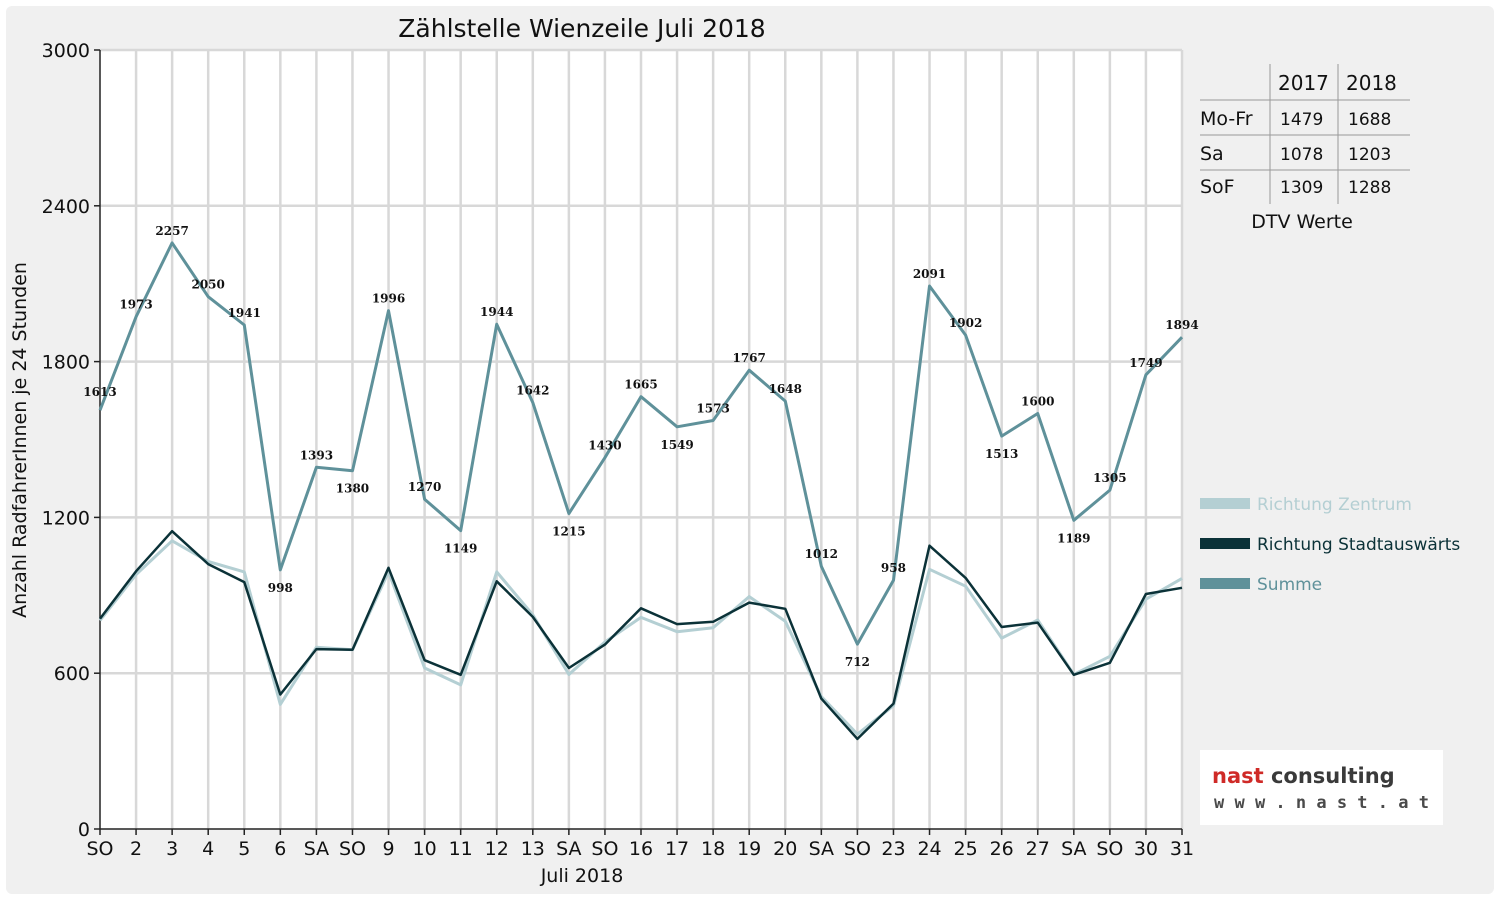  What do you see at coordinates (1226, 119) in the screenshot?
I see `table-row-label: Mo-Fr` at bounding box center [1226, 119].